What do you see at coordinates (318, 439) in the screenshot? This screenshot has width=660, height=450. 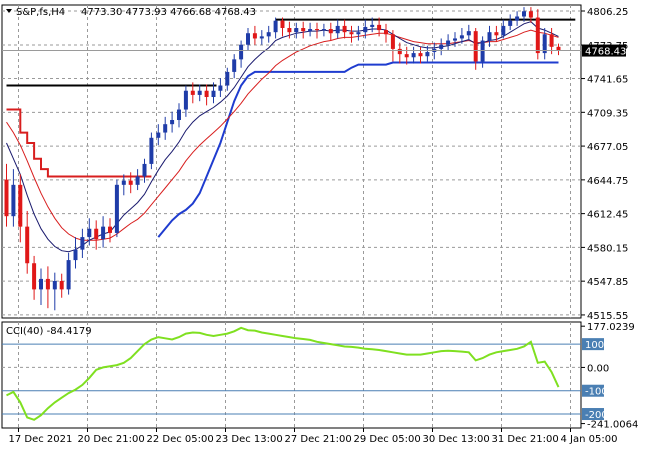 I see `time-tick-label: 27 Dec 21:00` at bounding box center [318, 439].